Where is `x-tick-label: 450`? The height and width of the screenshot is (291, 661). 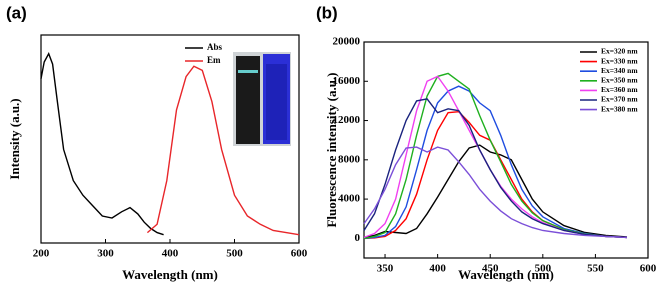 x-tick-label: 450 is located at coordinates (490, 269).